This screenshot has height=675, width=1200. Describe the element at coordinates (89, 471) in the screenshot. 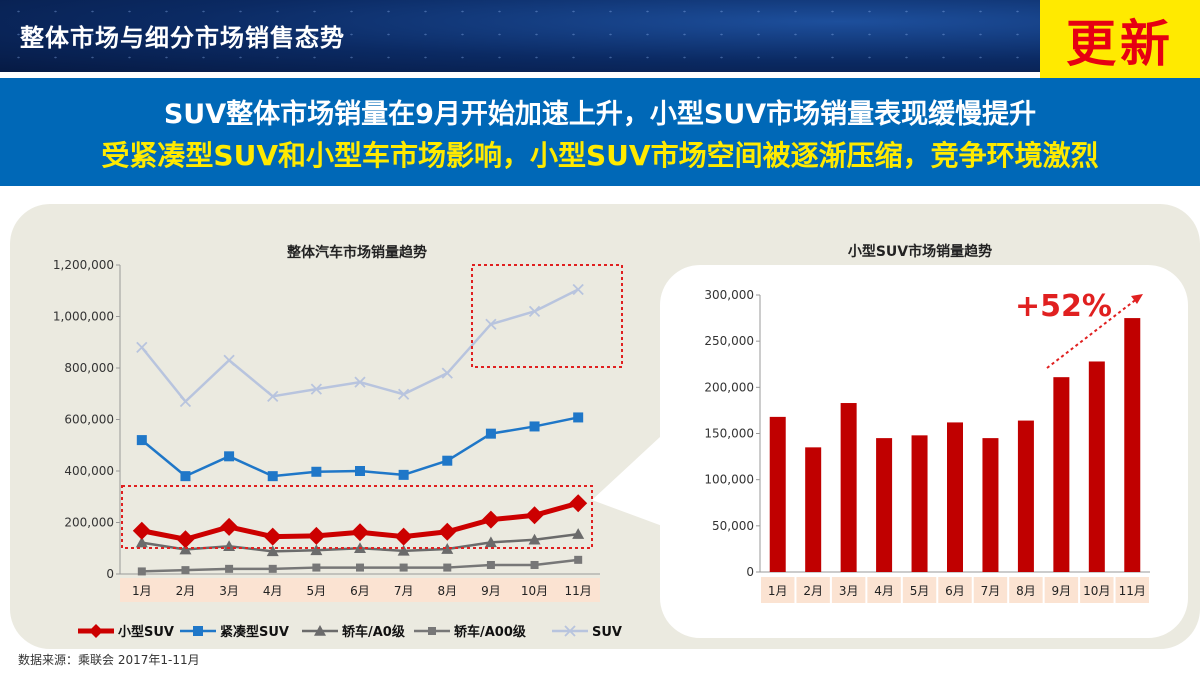

I see `line-chart-y-tick: 400,000` at that location.